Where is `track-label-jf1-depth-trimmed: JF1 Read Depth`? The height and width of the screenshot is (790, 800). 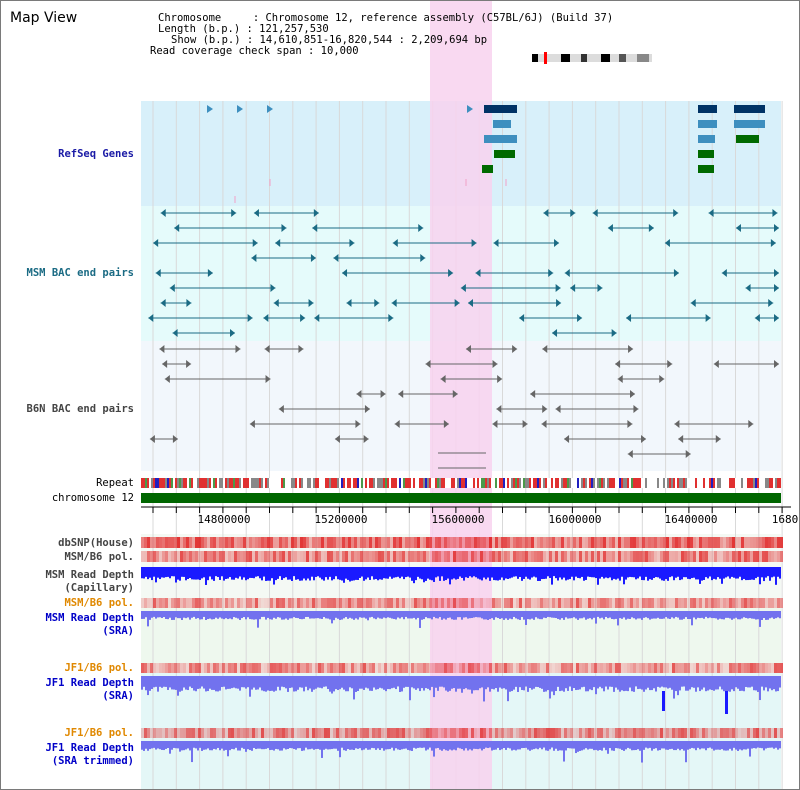
track-label-jf1-depth-trimmed: JF1 Read Depth is located at coordinates (89, 748).